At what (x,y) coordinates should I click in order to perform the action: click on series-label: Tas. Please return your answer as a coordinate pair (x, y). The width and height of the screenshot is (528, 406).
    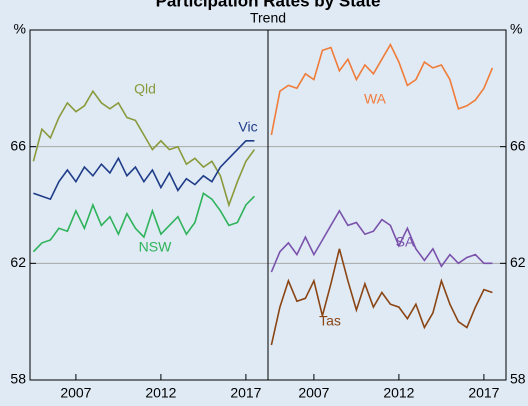
    Looking at the image, I should click on (330, 321).